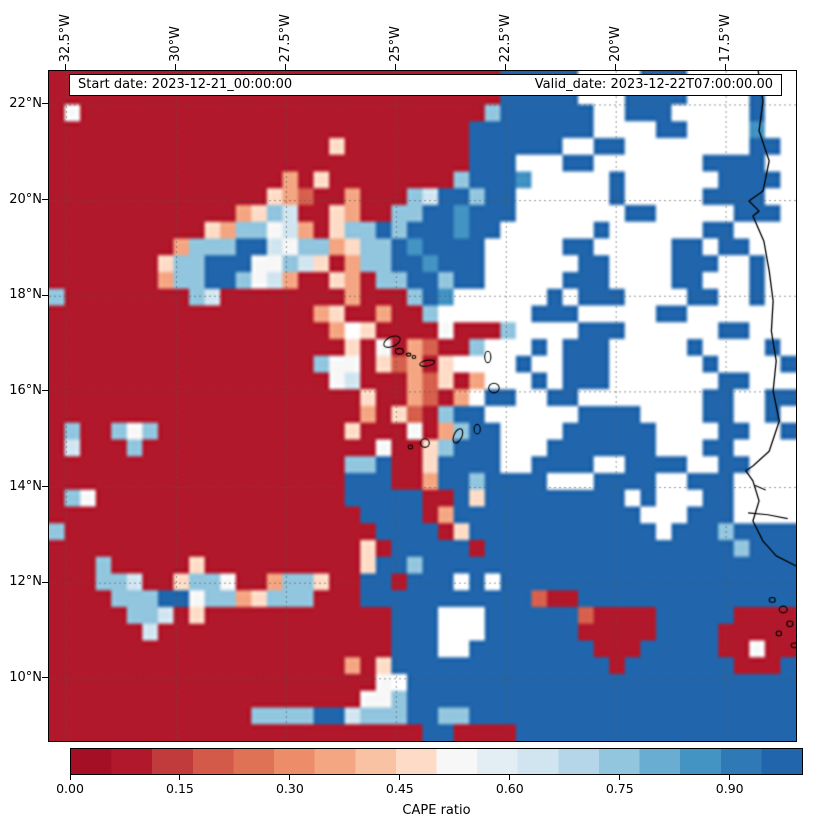  What do you see at coordinates (25, 199) in the screenshot?
I see `lat-tick-label: 20°N` at bounding box center [25, 199].